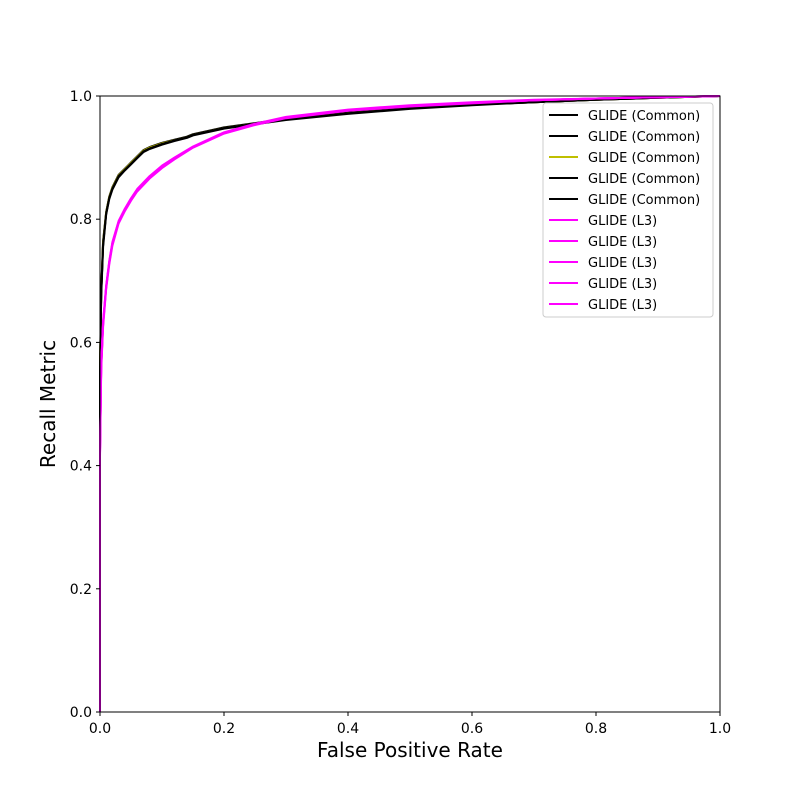 The height and width of the screenshot is (800, 800). I want to click on x-tick-label: 0.8, so click(596, 729).